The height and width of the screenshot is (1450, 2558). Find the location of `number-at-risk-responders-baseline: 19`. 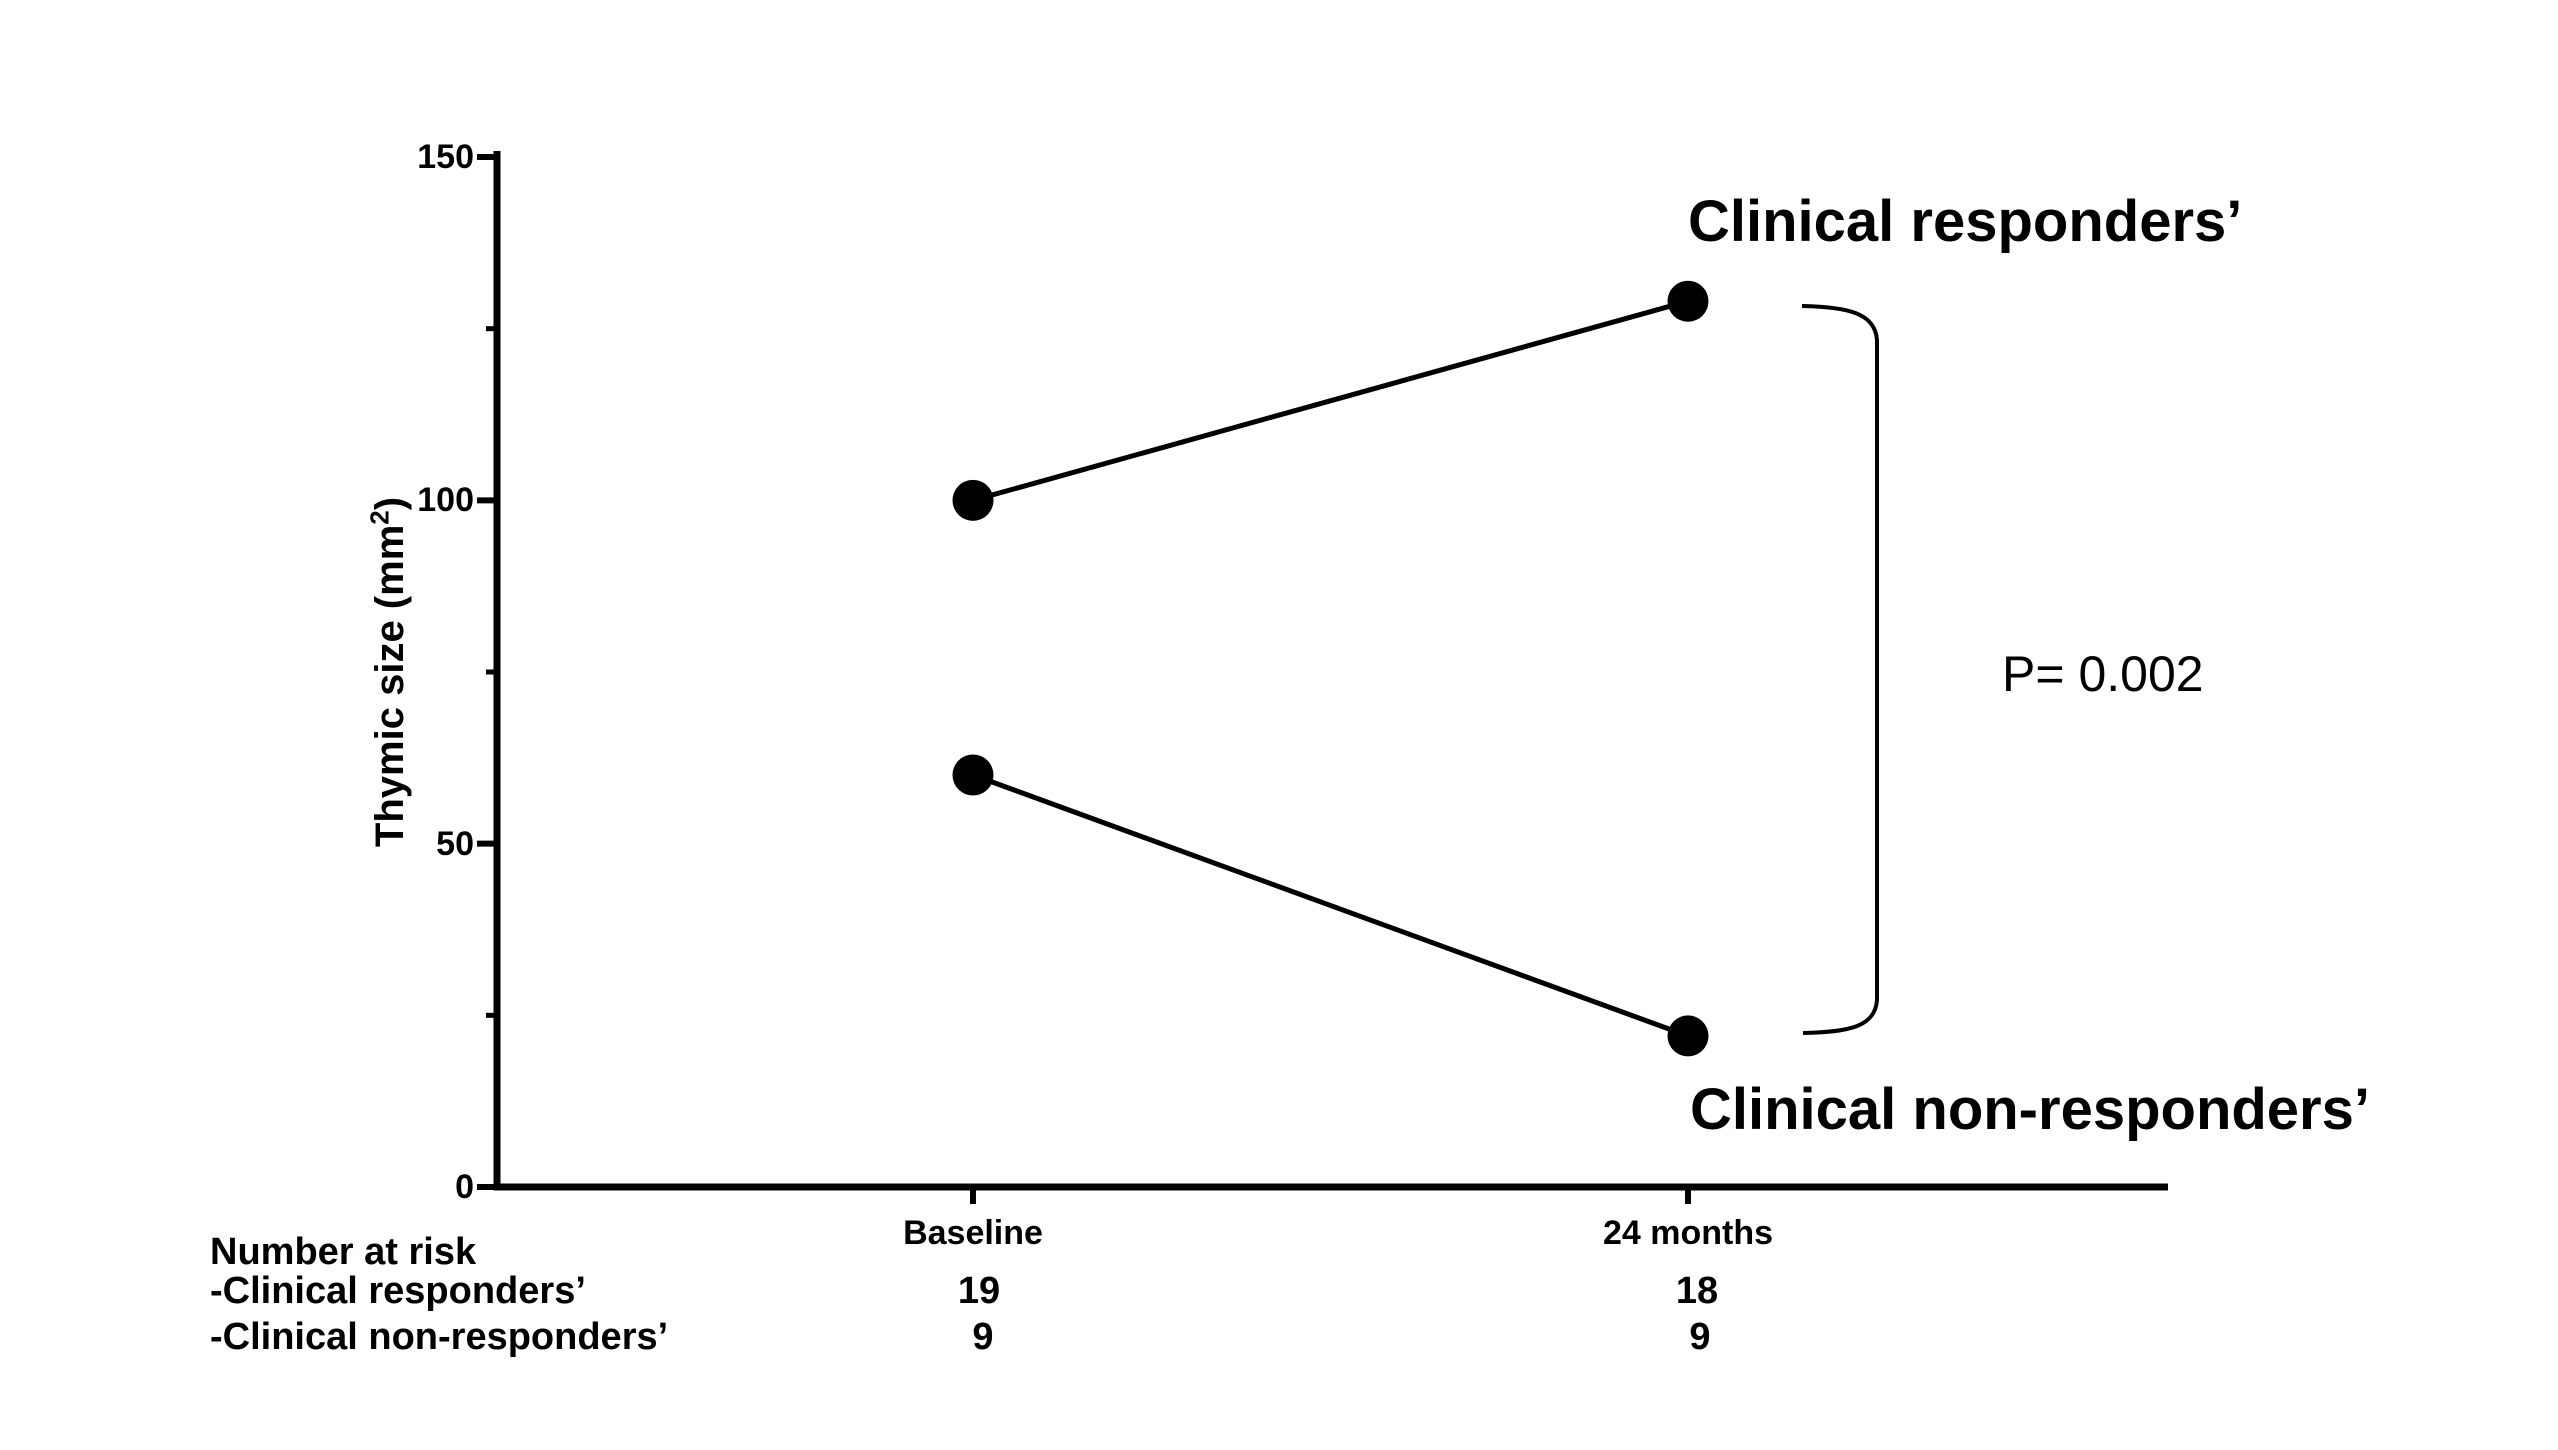

number-at-risk-responders-baseline: 19 is located at coordinates (979, 1291).